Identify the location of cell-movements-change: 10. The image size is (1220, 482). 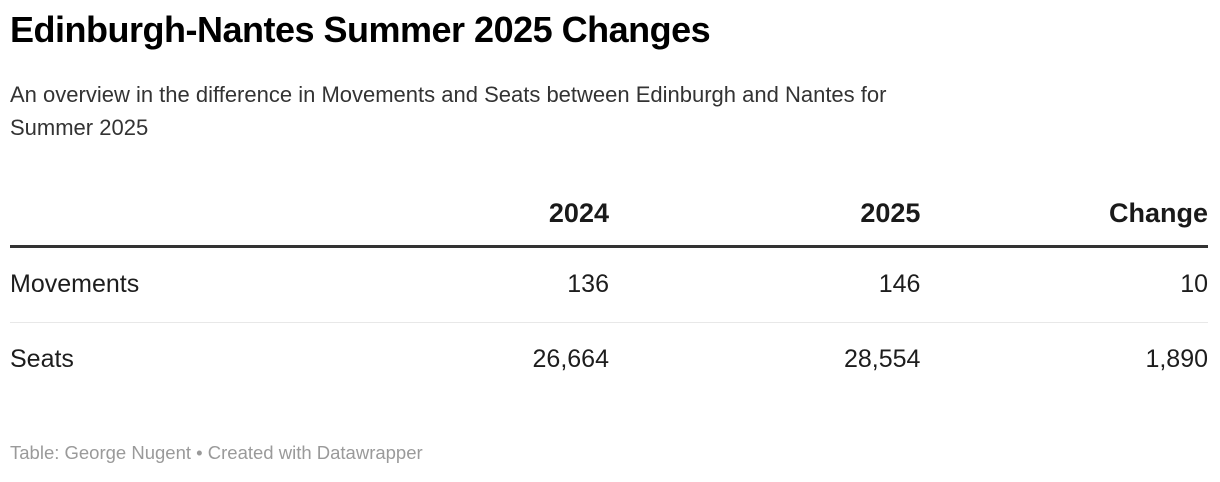
(1194, 284).